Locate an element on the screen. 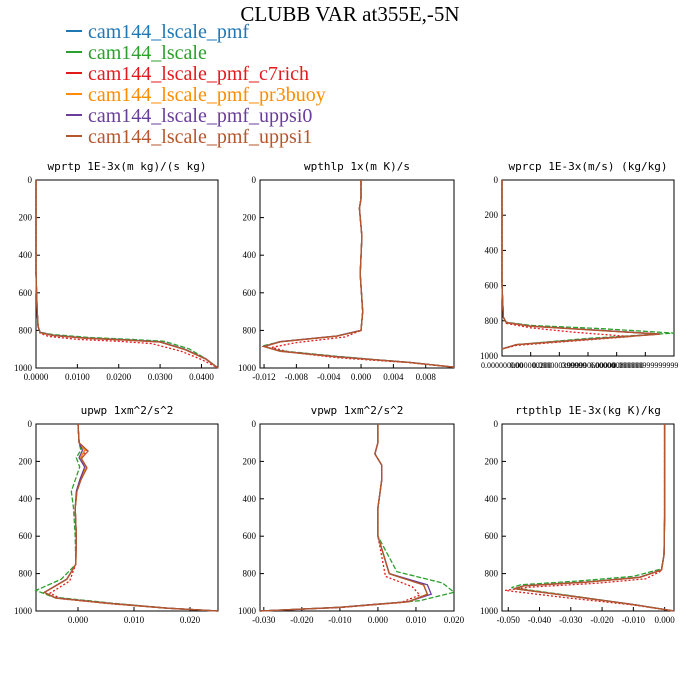 The image size is (700, 700). x-tick-label: -0.012 is located at coordinates (263, 377).